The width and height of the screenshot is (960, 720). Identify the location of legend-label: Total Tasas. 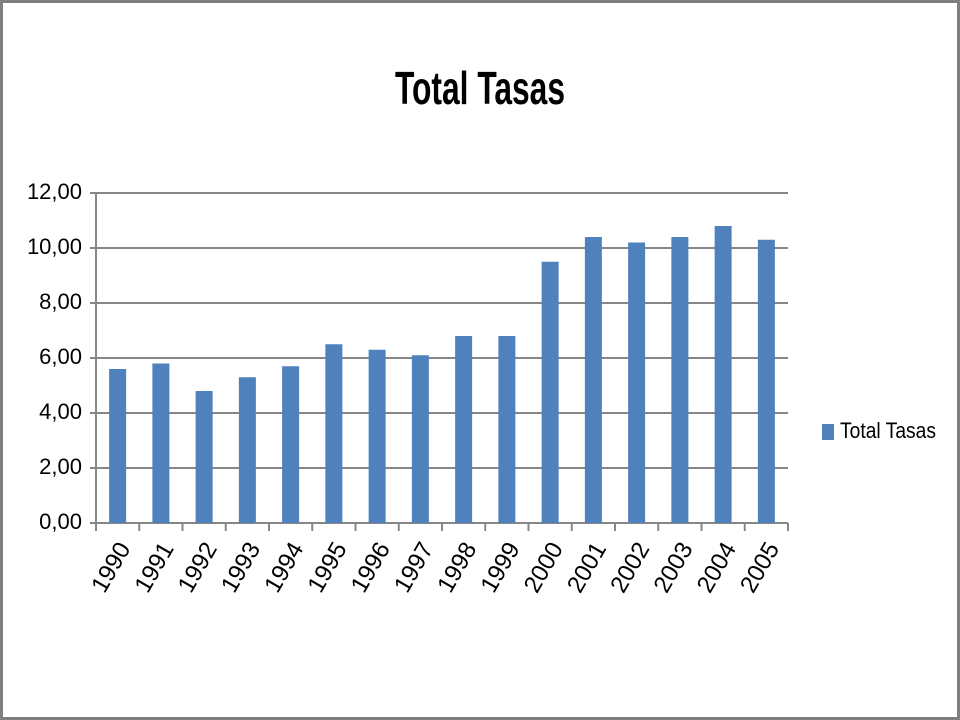
(888, 430).